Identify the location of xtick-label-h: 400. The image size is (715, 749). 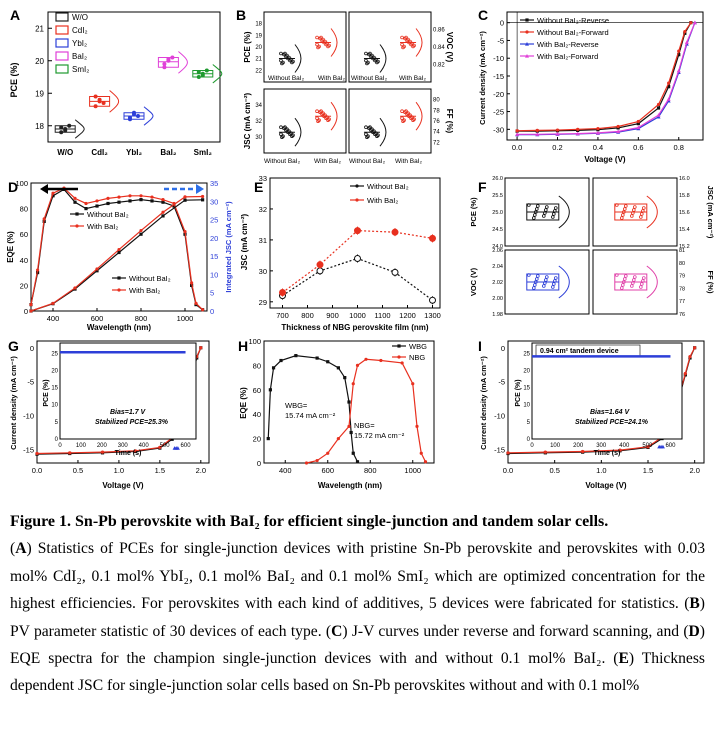
(285, 470).